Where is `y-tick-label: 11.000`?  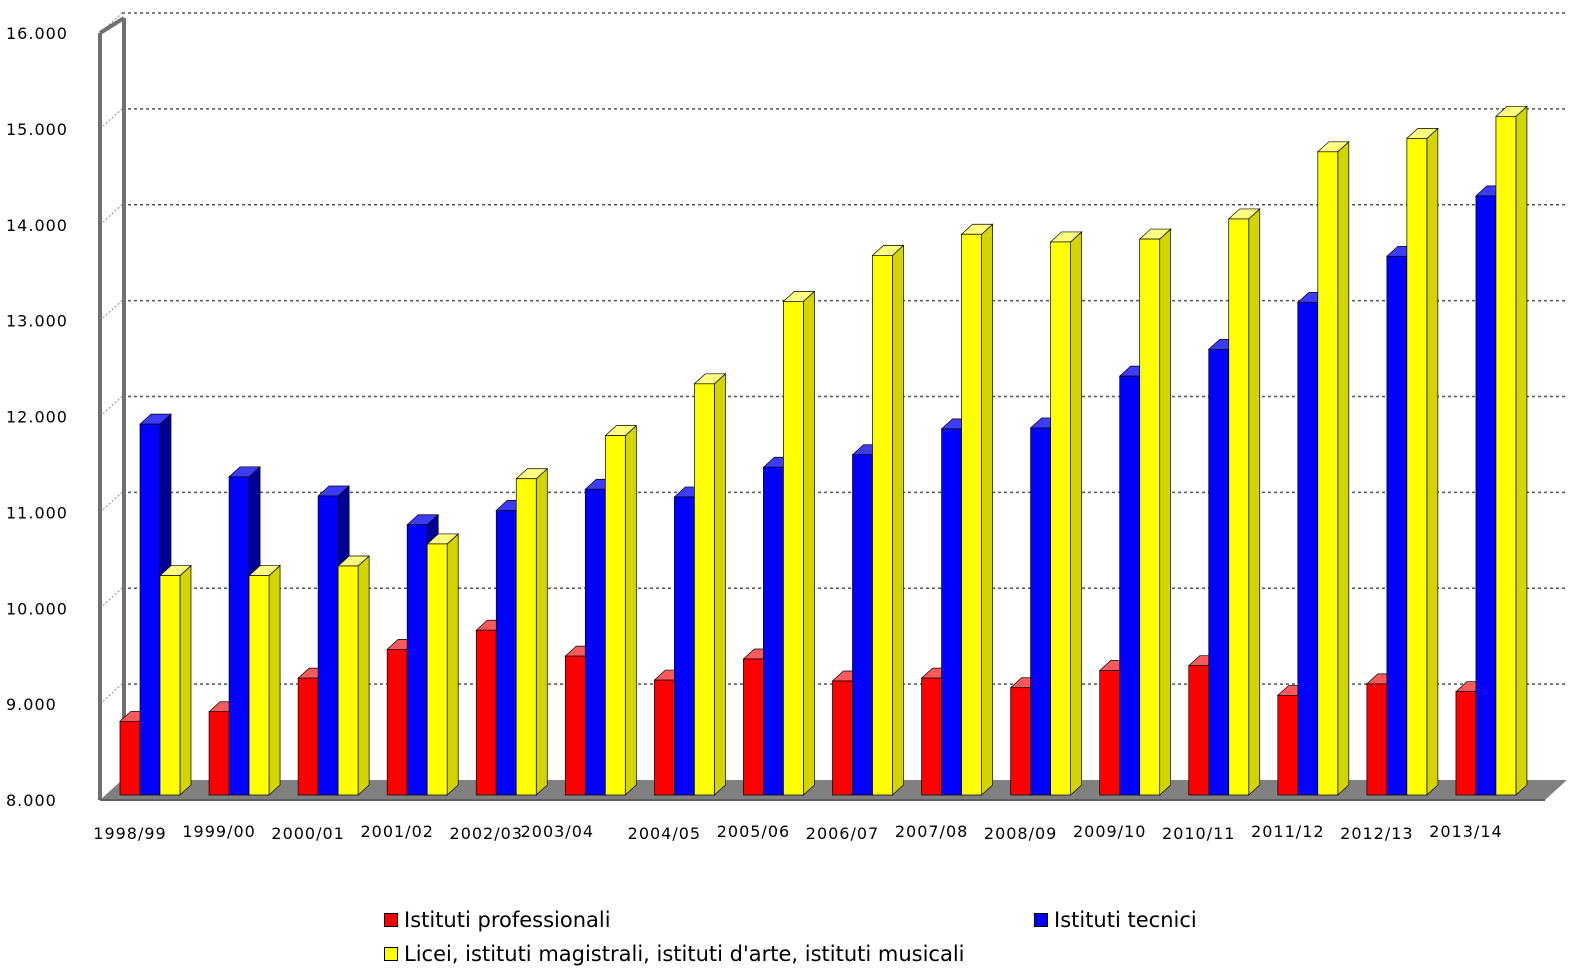
y-tick-label: 11.000 is located at coordinates (37, 512).